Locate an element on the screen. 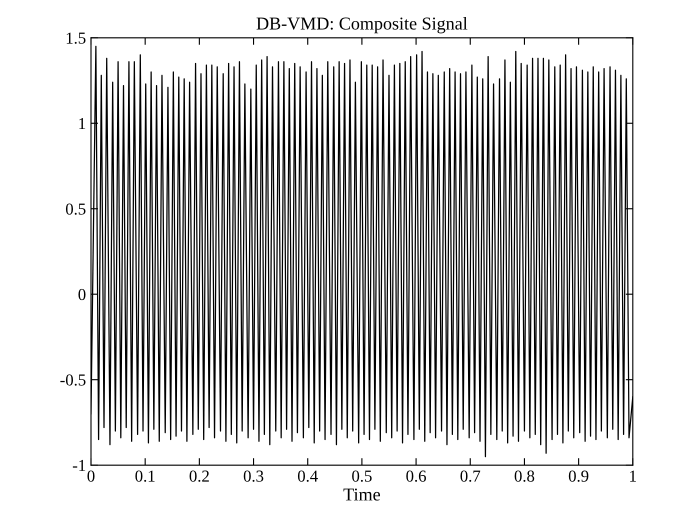 The height and width of the screenshot is (525, 700). x-tick-label: 0.8 is located at coordinates (524, 476).